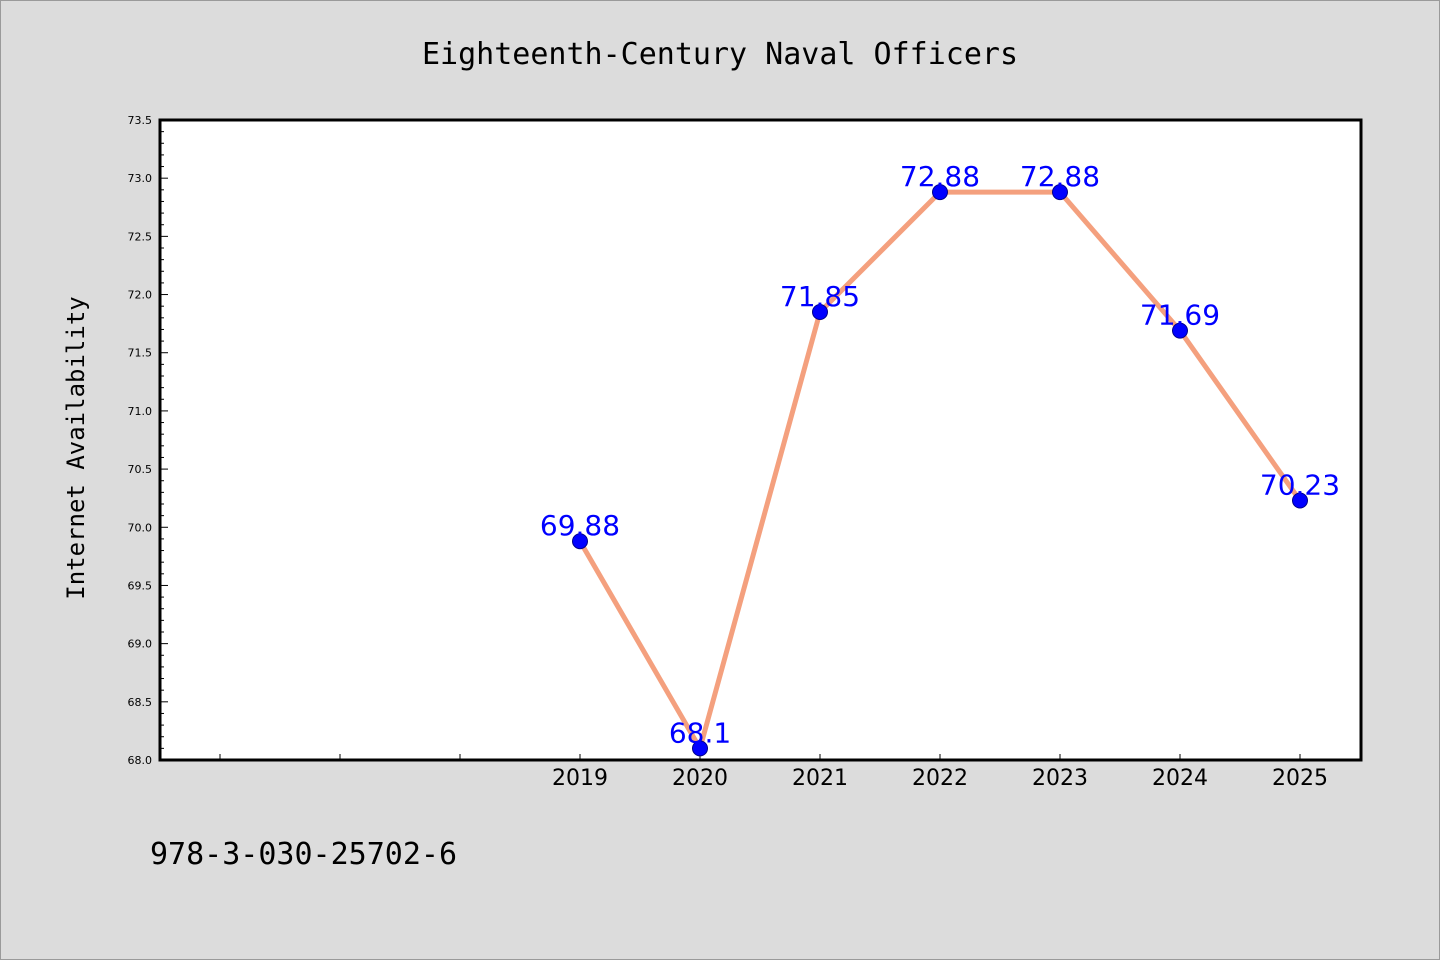  Describe the element at coordinates (720, 54) in the screenshot. I see `chart-title: Eighteenth-Century Naval Officers` at that location.